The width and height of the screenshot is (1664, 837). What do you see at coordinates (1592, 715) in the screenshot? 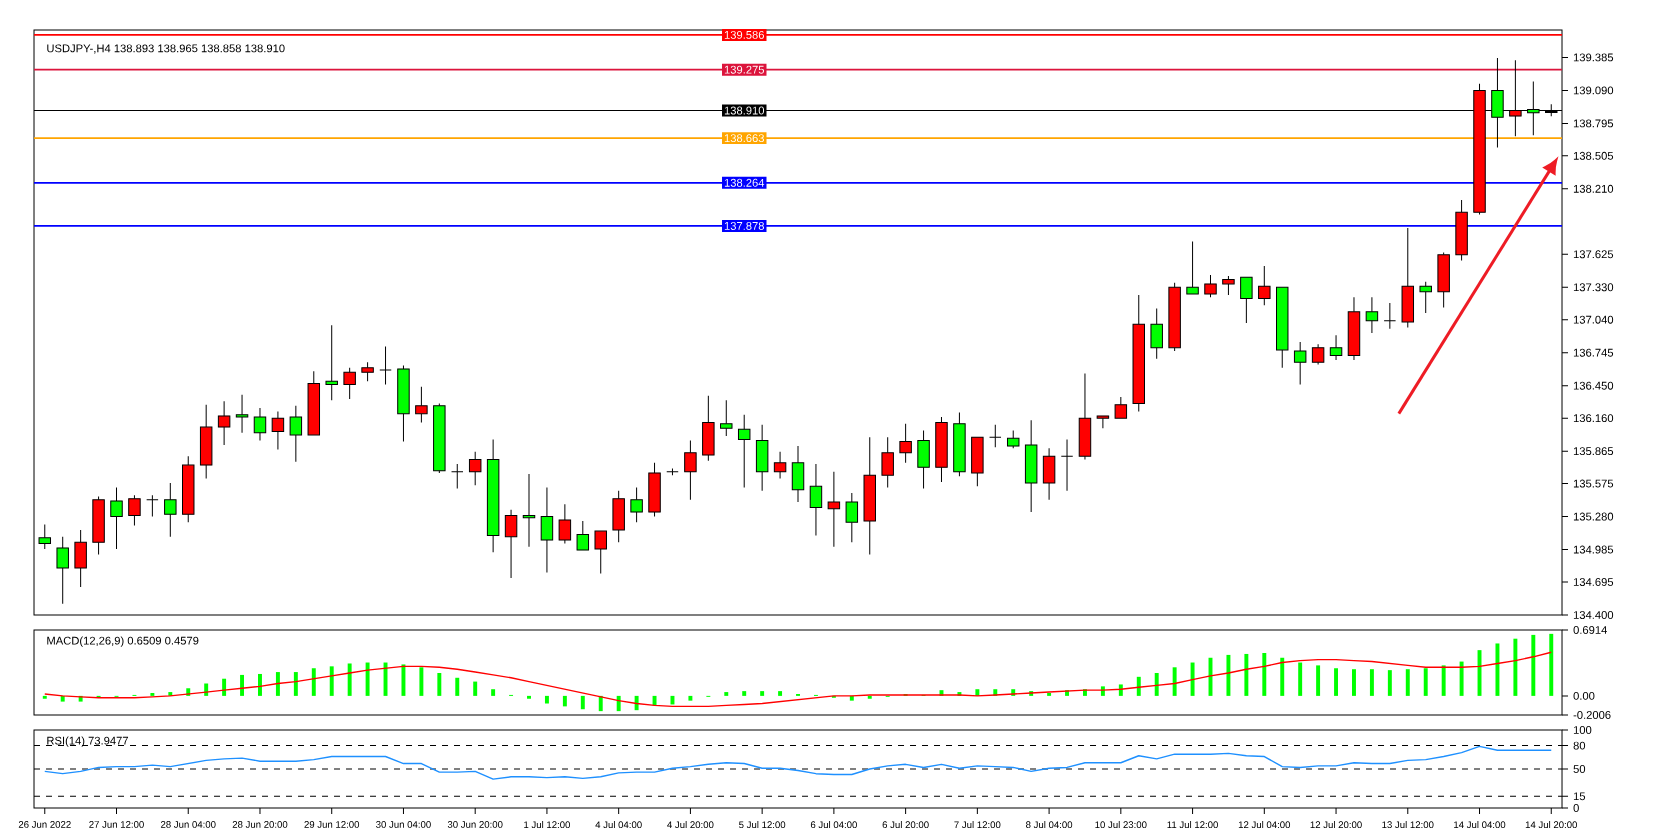
I see `y-tick-label: -0.2006` at bounding box center [1592, 715].